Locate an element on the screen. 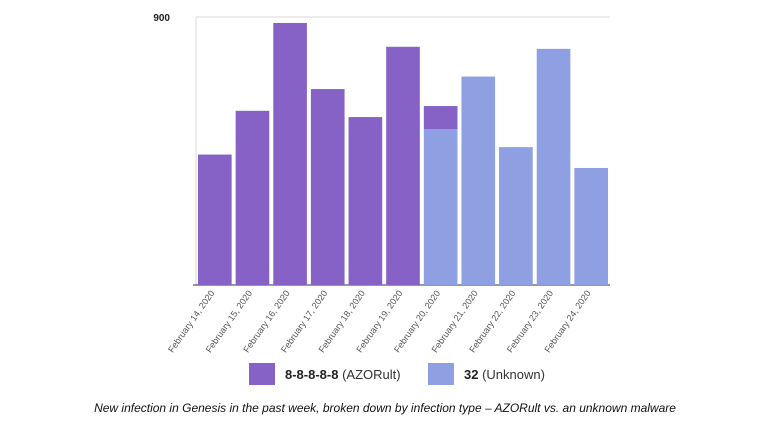 This screenshot has width=770, height=435. legend-item-azorult: 8-8-8-8-8 (AZORult) is located at coordinates (325, 374).